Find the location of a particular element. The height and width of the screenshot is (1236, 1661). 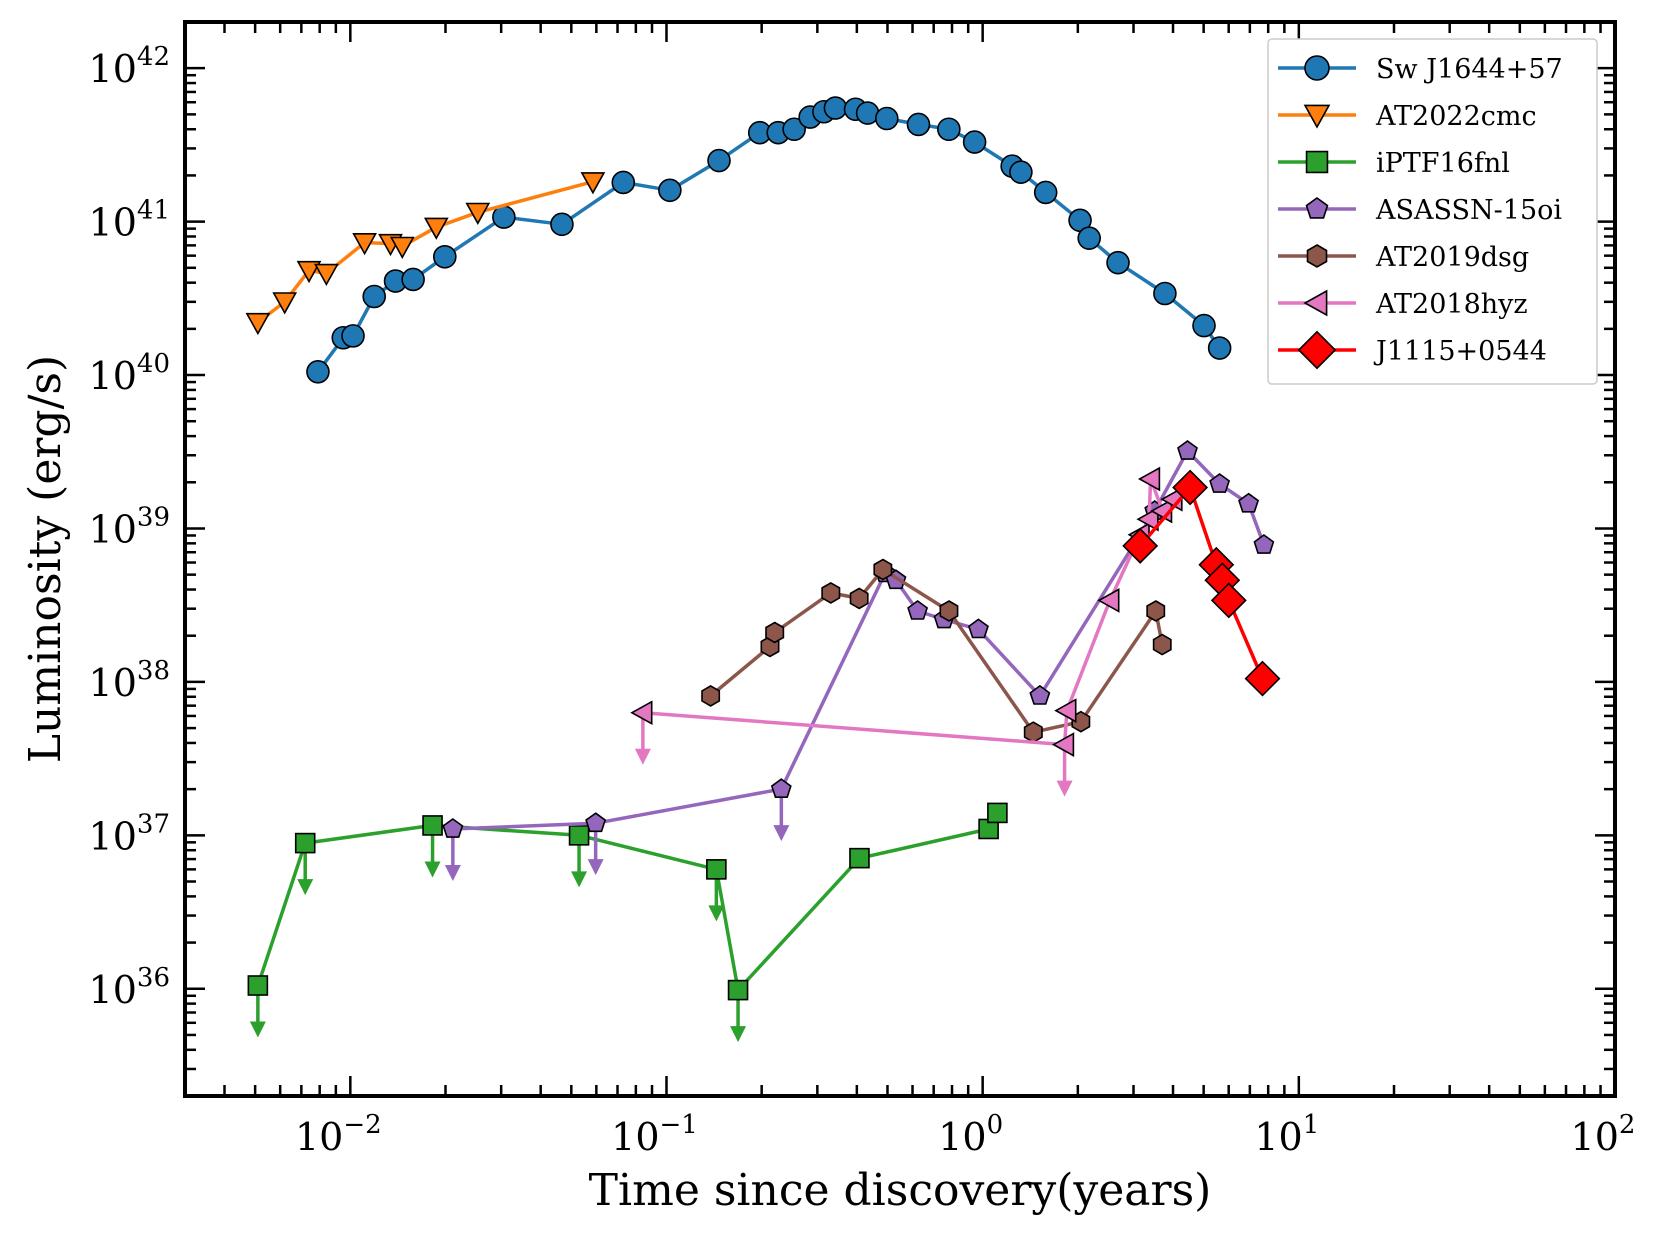

series-iptf16fnl is located at coordinates (627, 922).